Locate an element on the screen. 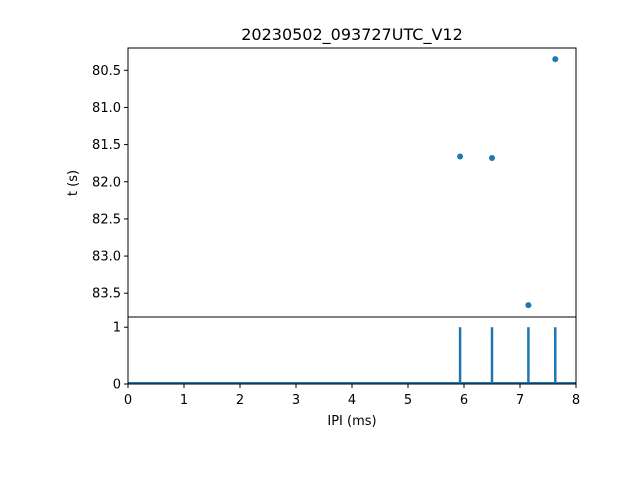 This screenshot has width=640, height=480. bottom-x-tick-label: 3 is located at coordinates (296, 400).